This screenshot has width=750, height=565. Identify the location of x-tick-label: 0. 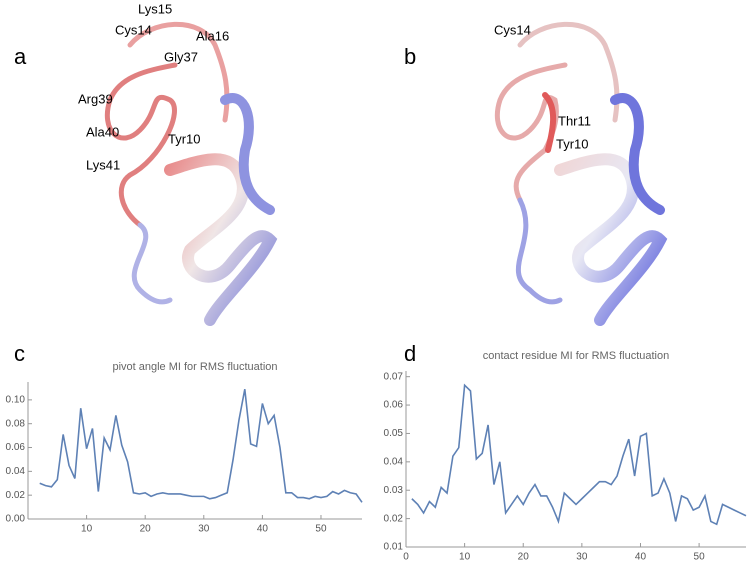
(406, 557).